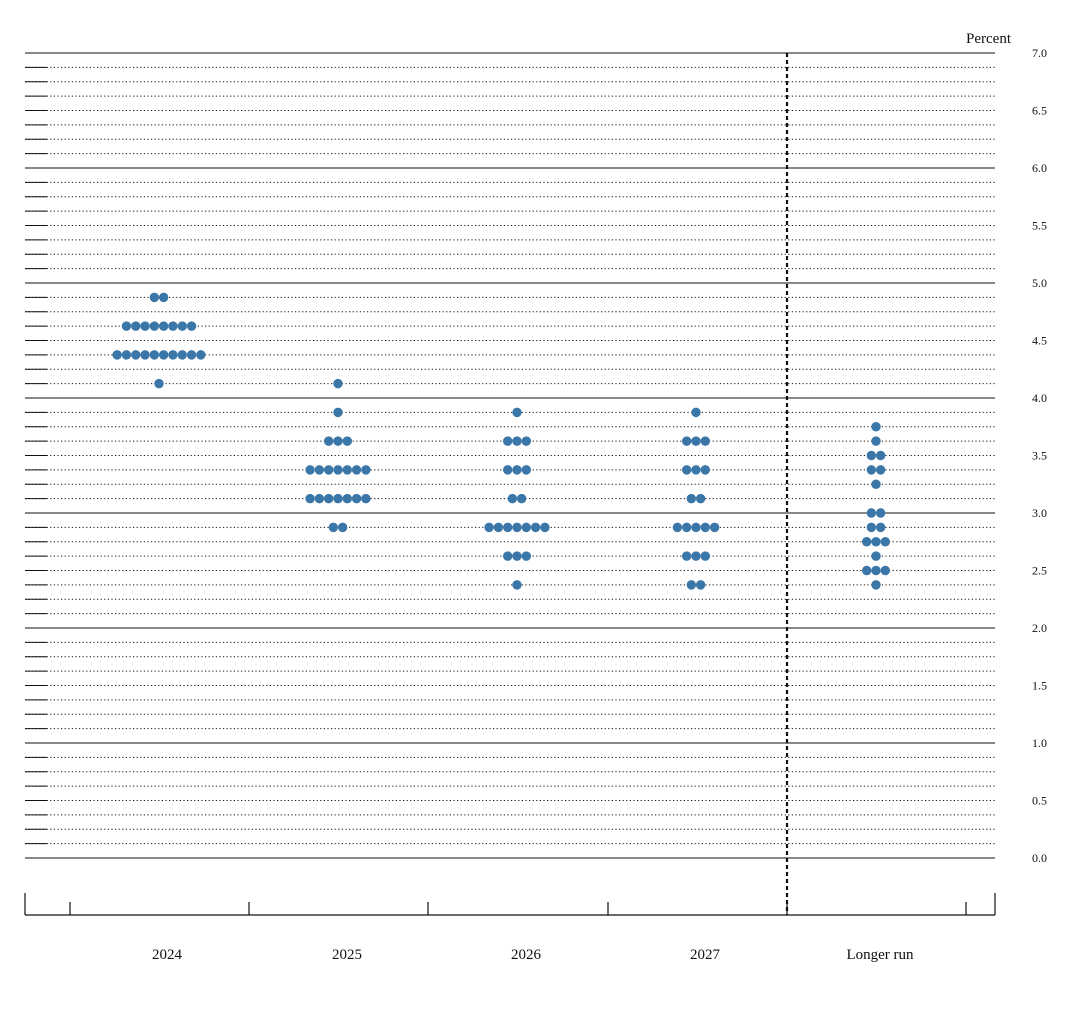 This screenshot has height=1009, width=1080. Describe the element at coordinates (510, 928) in the screenshot. I see `x-axis: 2024 2025 2026 2027 Longer run` at that location.